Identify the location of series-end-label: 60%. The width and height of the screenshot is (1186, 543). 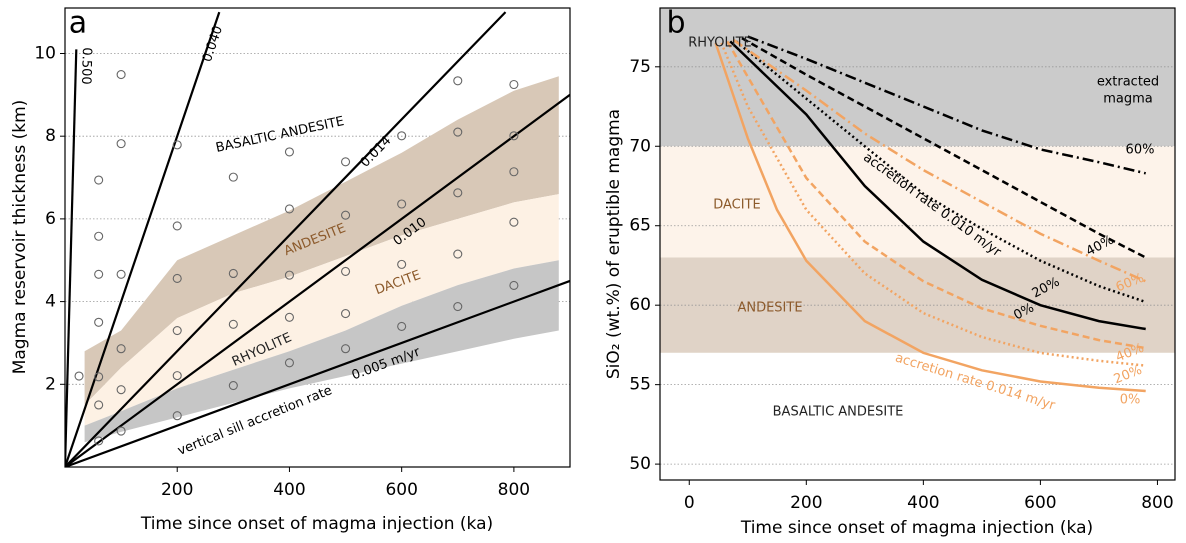
(1140, 150).